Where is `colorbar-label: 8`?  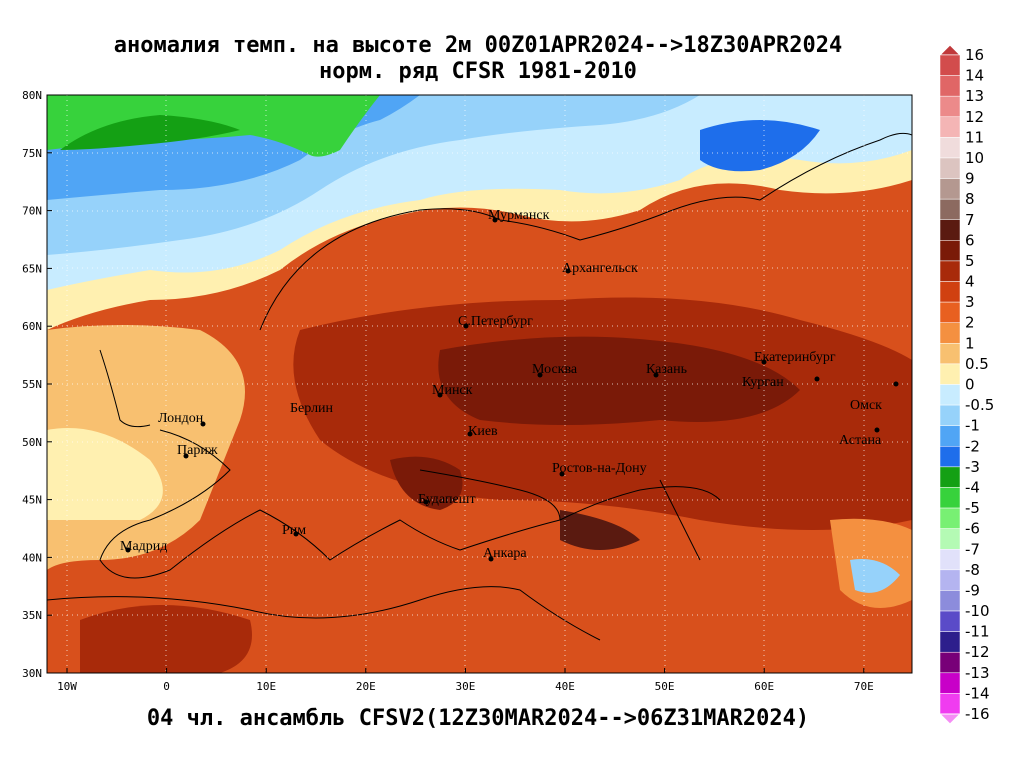
colorbar-label: 8 is located at coordinates (970, 199).